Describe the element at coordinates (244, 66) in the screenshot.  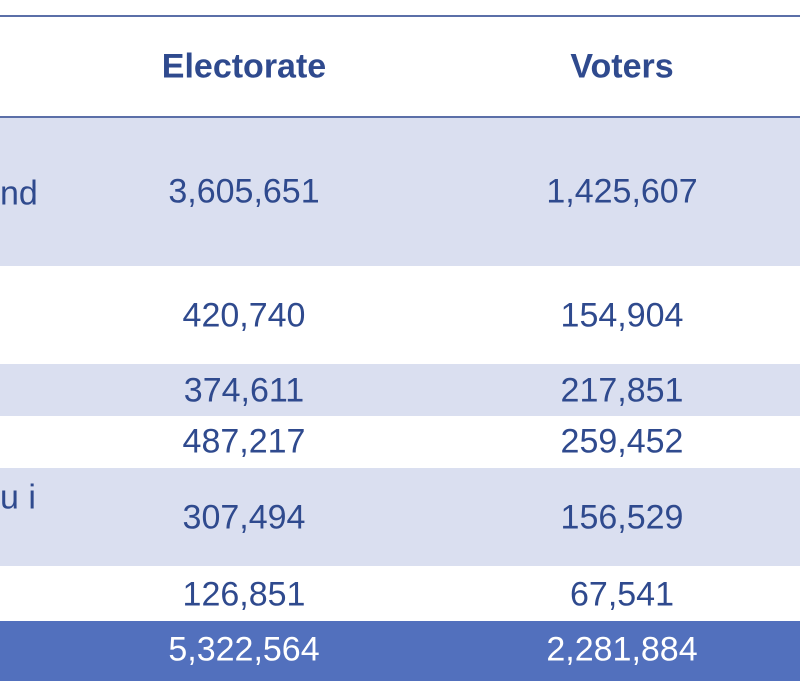
I see `header-electorate: Electorate` at that location.